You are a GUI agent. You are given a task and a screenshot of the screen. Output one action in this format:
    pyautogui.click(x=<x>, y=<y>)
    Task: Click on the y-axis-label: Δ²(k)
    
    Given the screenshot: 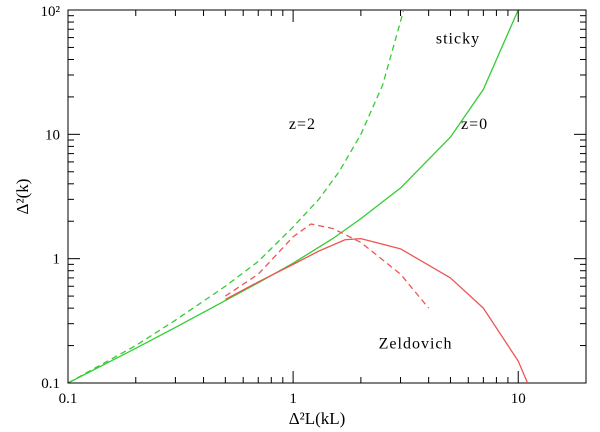 What is the action you would take?
    pyautogui.click(x=22, y=197)
    